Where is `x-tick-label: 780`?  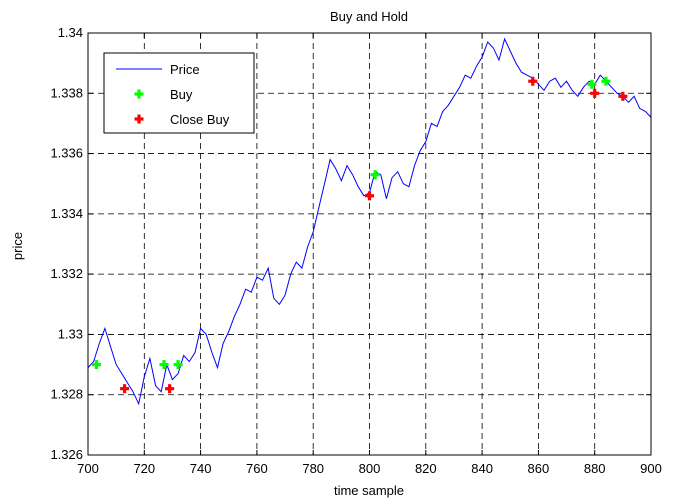 x-tick-label: 780 is located at coordinates (313, 468).